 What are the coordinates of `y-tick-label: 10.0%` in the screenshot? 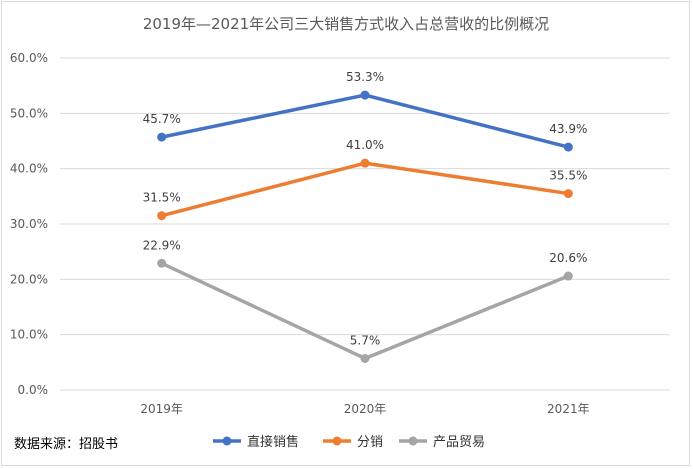 It's located at (29, 335).